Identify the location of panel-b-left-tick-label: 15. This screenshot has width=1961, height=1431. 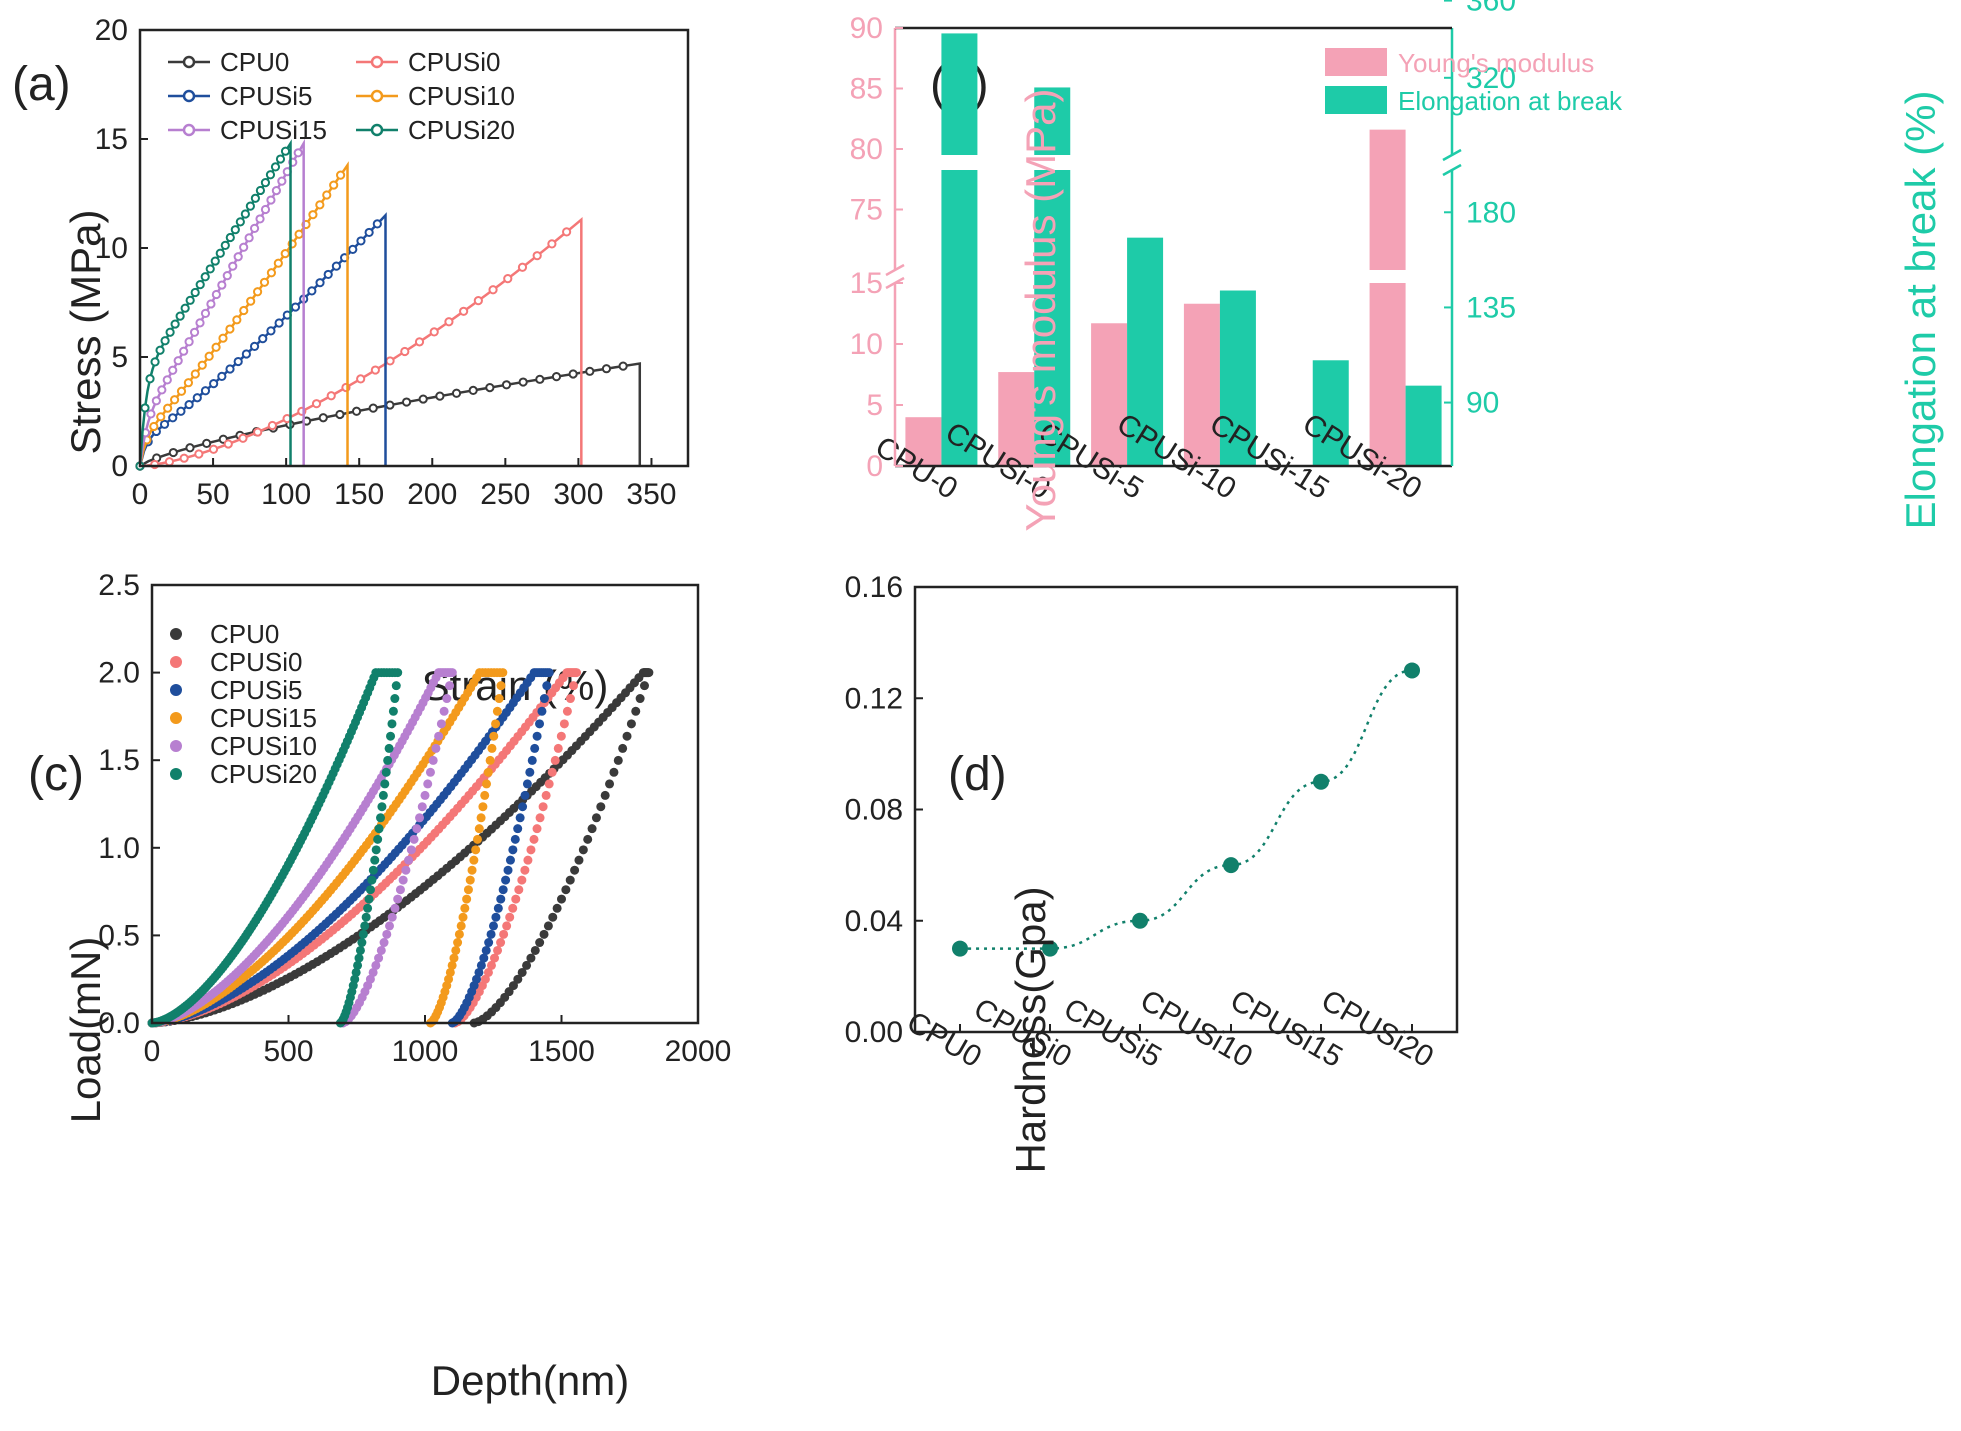
(866, 283).